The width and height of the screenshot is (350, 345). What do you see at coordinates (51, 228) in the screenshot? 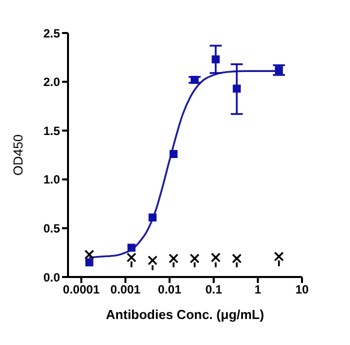
I see `y-tick-label: 0.5` at bounding box center [51, 228].